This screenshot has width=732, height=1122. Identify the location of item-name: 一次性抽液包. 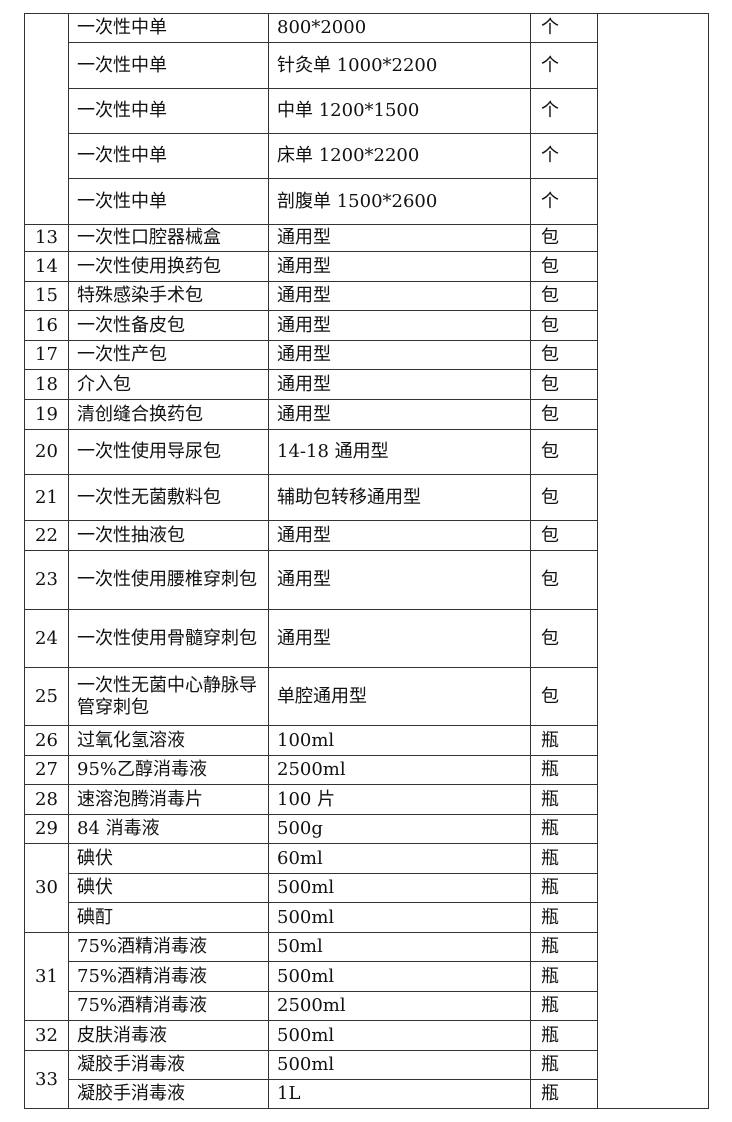
(168, 535).